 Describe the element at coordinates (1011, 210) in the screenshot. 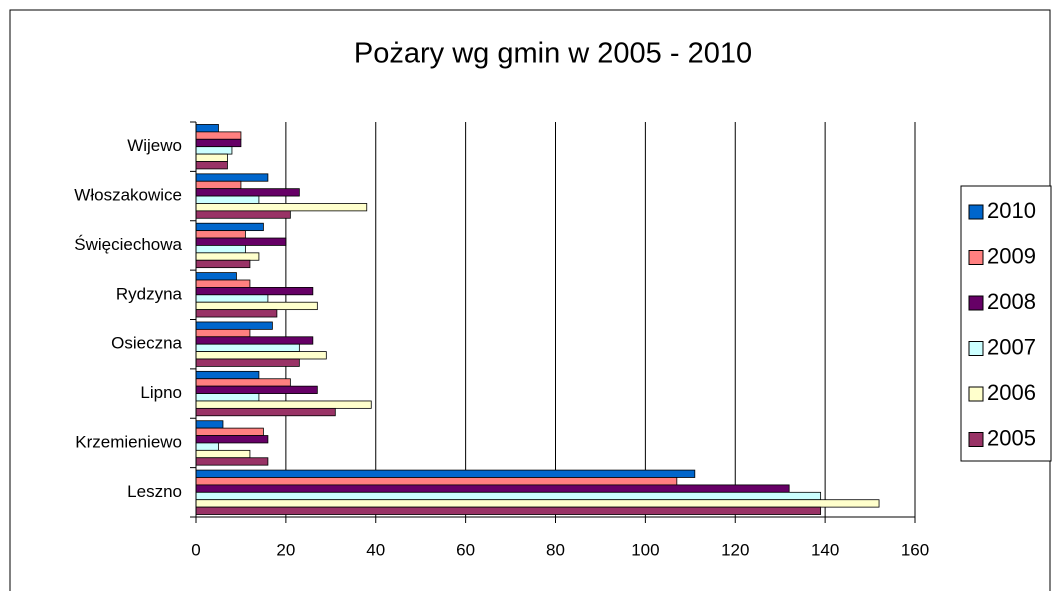

I see `legend-label: 2010` at that location.